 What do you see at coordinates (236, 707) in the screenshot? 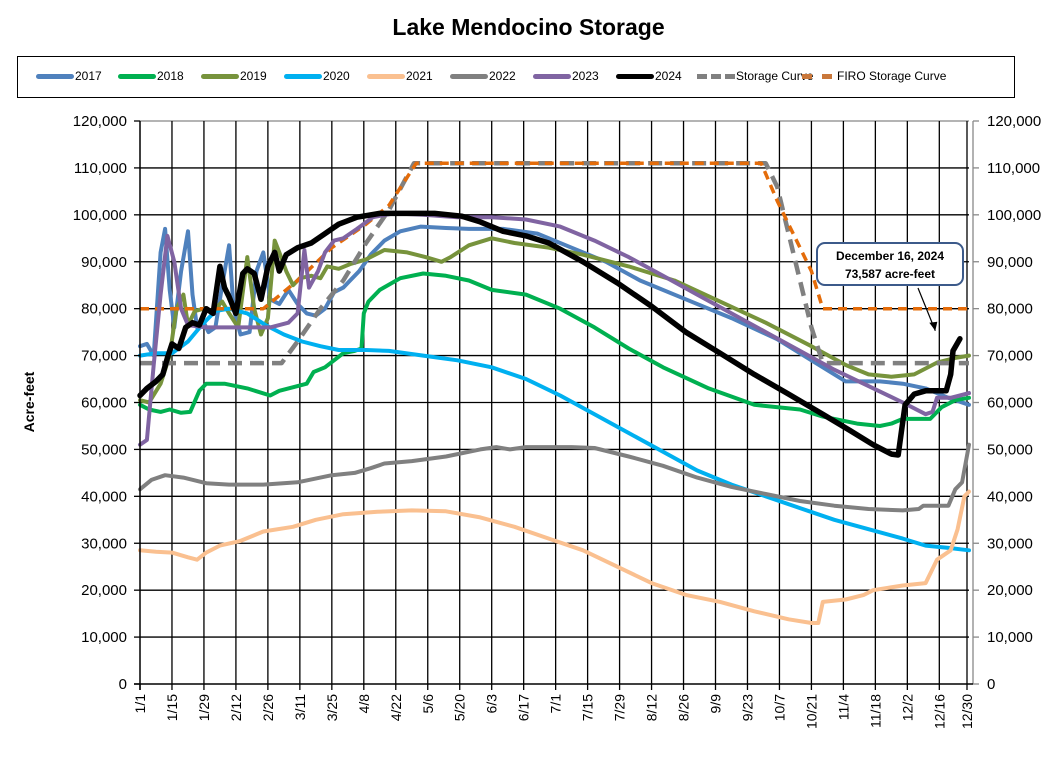
I see `x-tick-label: 2/12` at bounding box center [236, 707].